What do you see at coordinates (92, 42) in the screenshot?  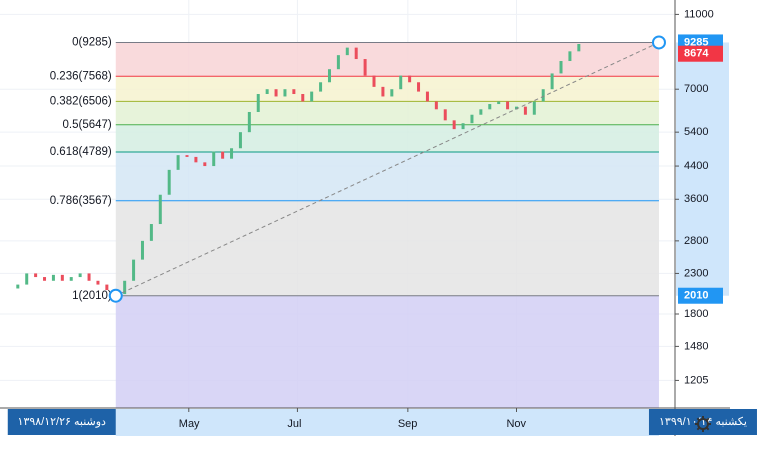 I see `fib-label: 0(9285)` at bounding box center [92, 42].